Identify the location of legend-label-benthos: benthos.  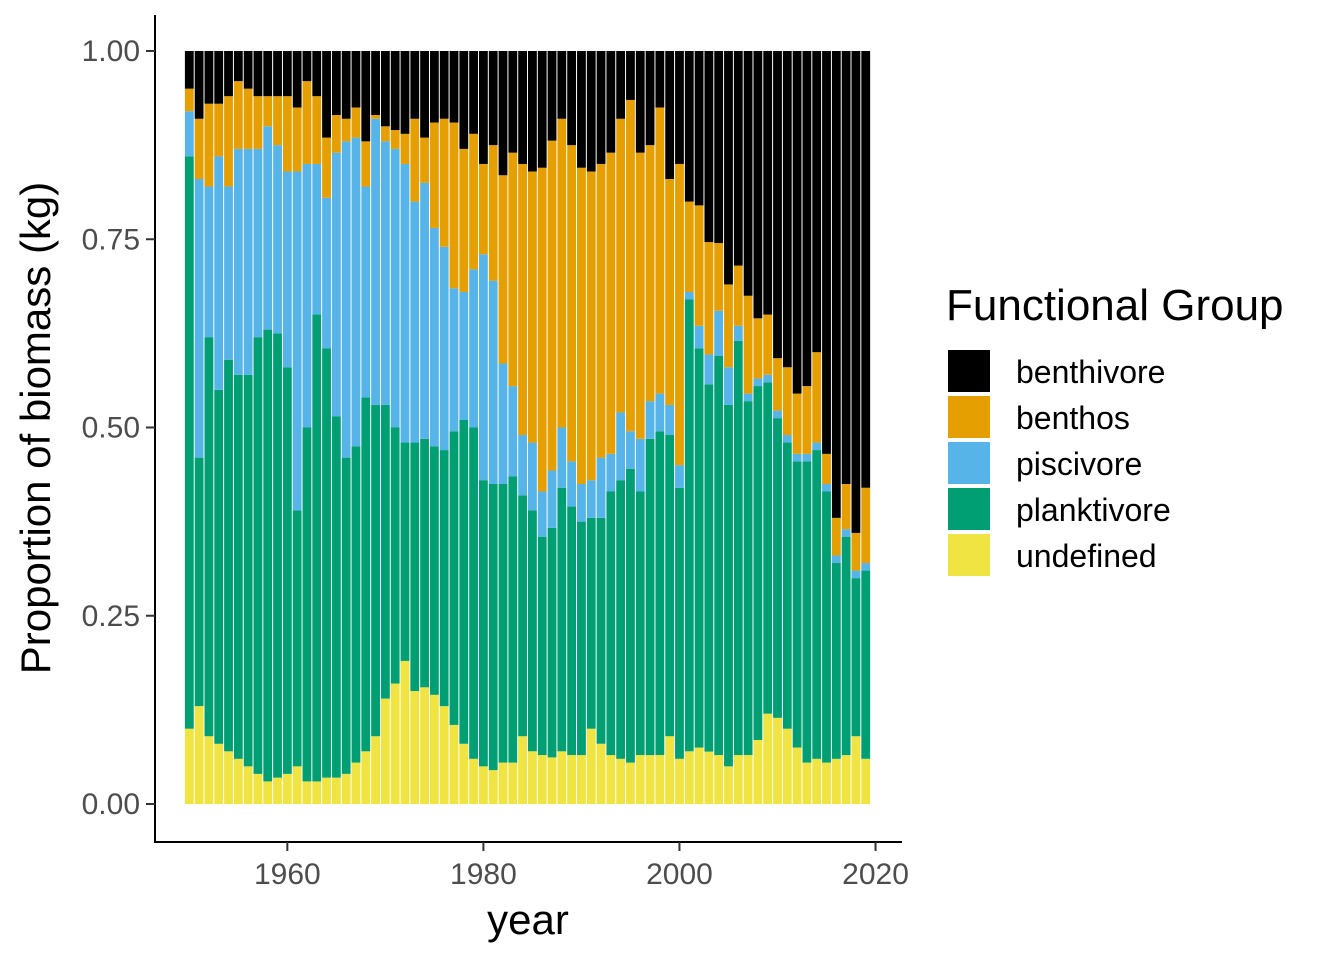
(1073, 418).